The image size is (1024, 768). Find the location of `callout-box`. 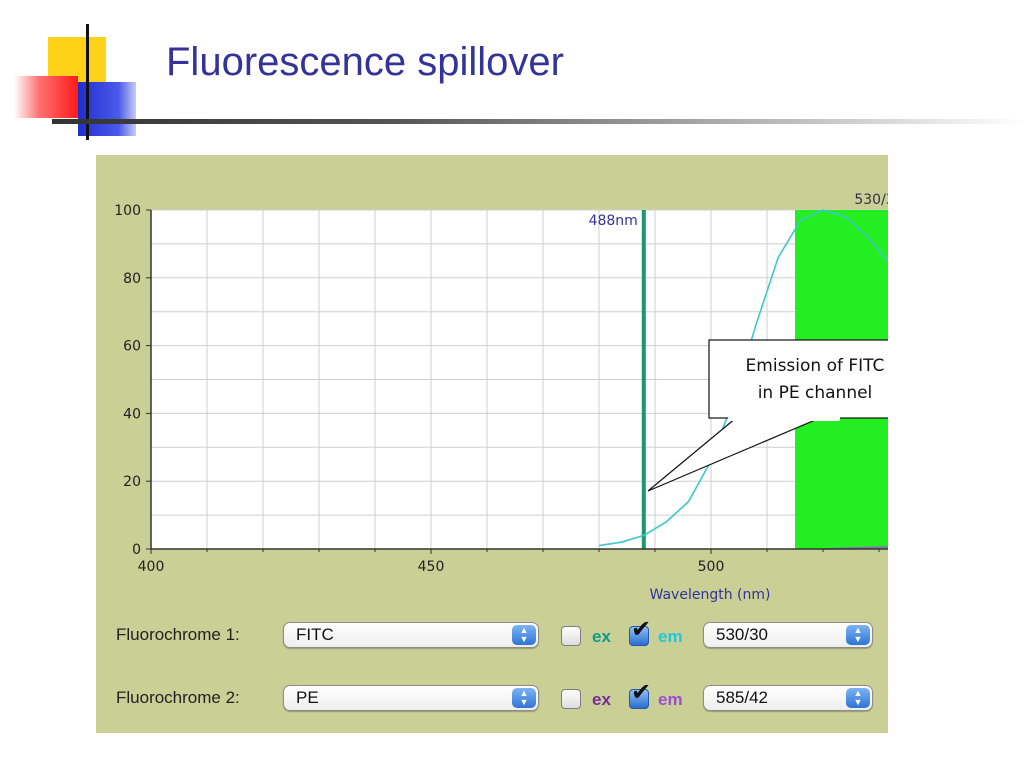

callout-box is located at coordinates (798, 379).